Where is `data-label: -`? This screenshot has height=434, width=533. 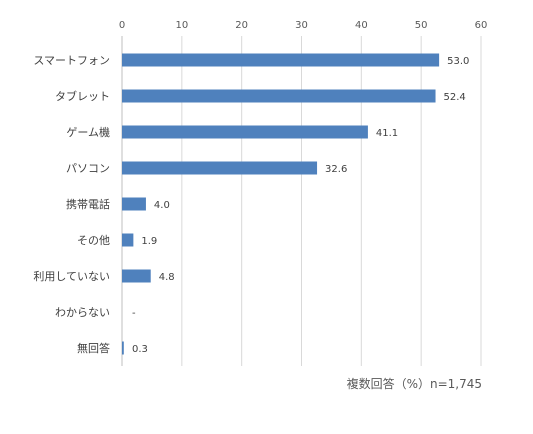
data-label: - is located at coordinates (134, 313).